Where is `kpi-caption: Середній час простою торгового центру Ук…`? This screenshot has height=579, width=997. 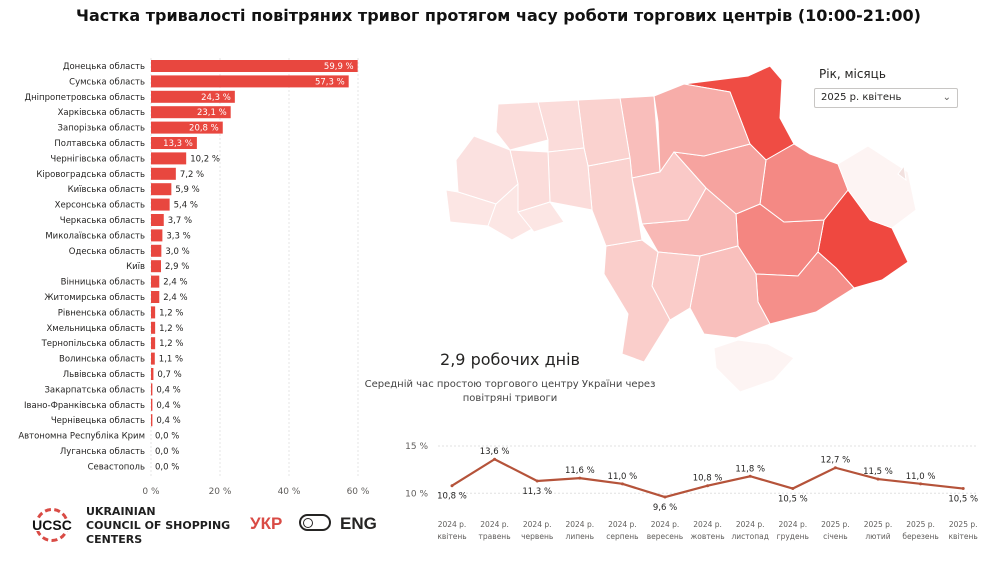
kpi-caption: Середній час простою торгового центру Ук… is located at coordinates (510, 391).